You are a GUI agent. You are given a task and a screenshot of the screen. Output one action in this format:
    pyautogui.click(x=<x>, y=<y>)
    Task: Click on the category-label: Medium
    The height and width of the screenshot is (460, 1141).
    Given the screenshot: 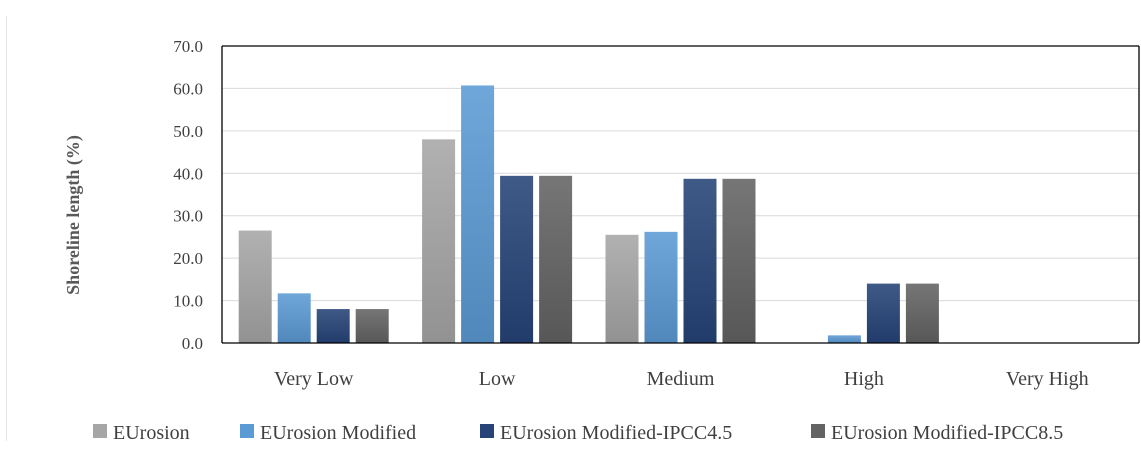 What is the action you would take?
    pyautogui.click(x=681, y=379)
    